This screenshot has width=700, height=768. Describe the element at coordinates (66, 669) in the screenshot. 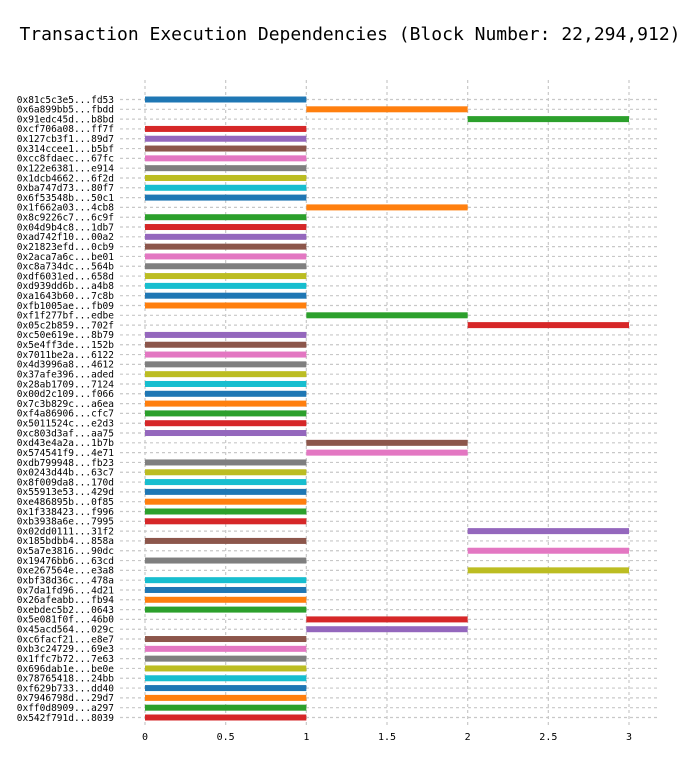

I see `transaction-label: 0x696dab1e...be0e` at that location.